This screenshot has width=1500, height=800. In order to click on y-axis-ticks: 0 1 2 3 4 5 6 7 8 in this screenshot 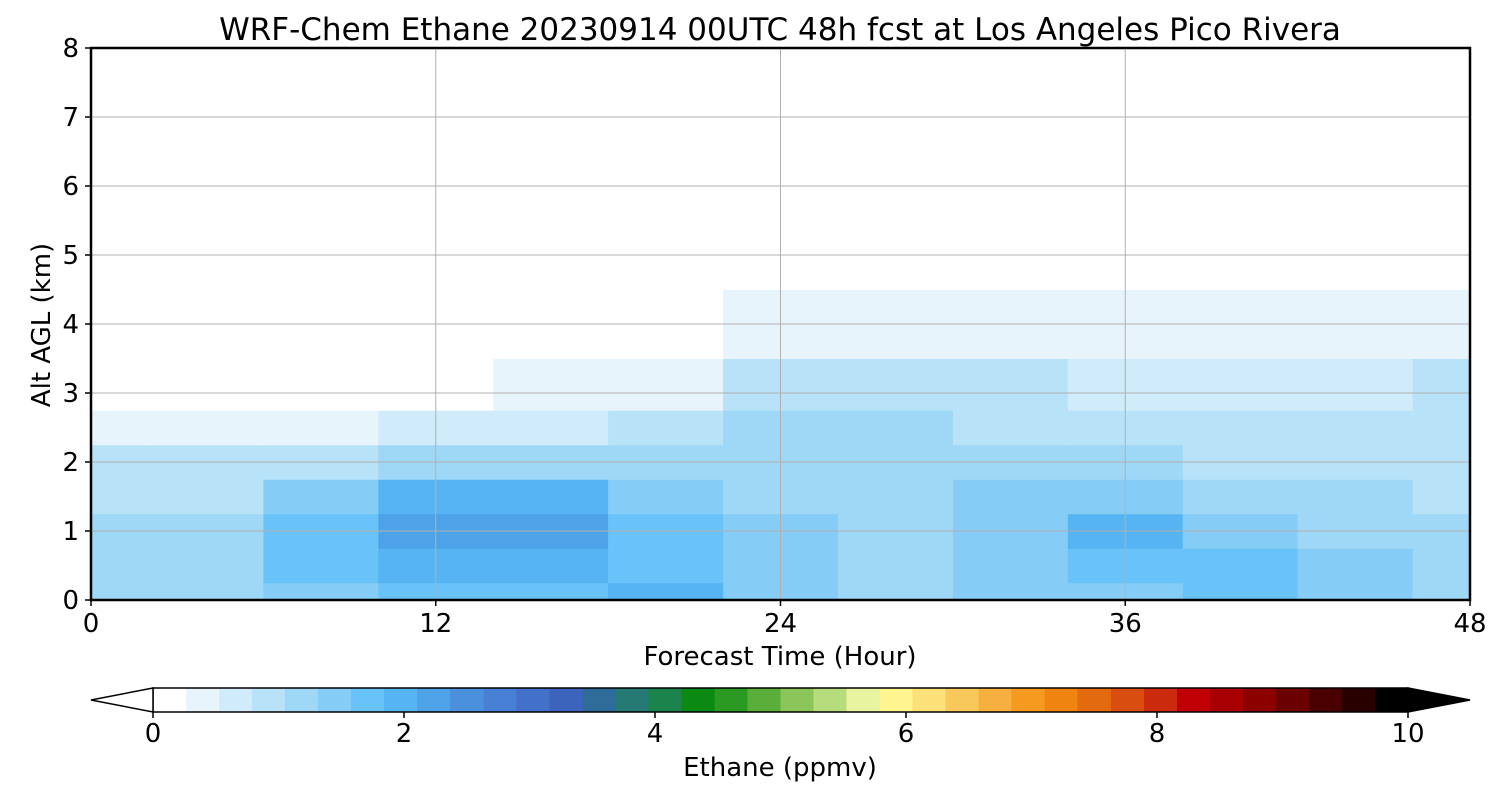, I will do `click(76, 325)`.